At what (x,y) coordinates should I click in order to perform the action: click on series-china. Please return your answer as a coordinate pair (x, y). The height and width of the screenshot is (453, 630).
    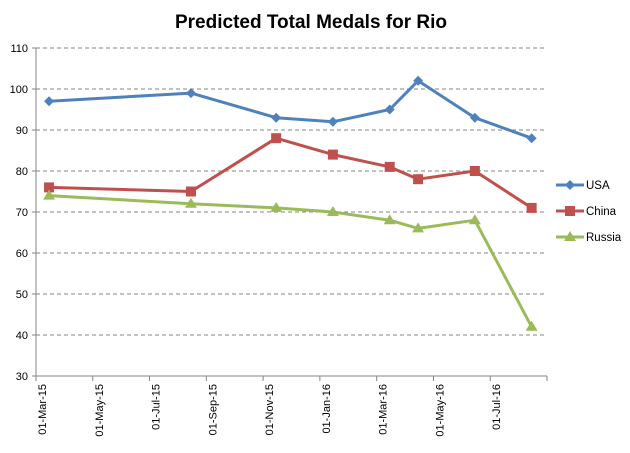
    Looking at the image, I should click on (290, 173).